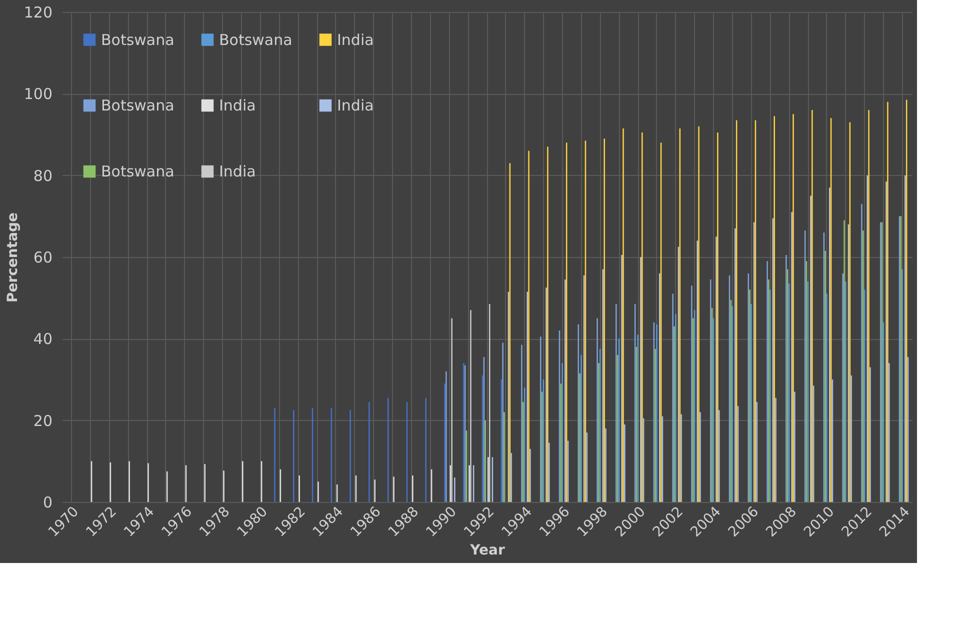 The height and width of the screenshot is (621, 964). What do you see at coordinates (487, 550) in the screenshot?
I see `x-axis-title: Year` at bounding box center [487, 550].